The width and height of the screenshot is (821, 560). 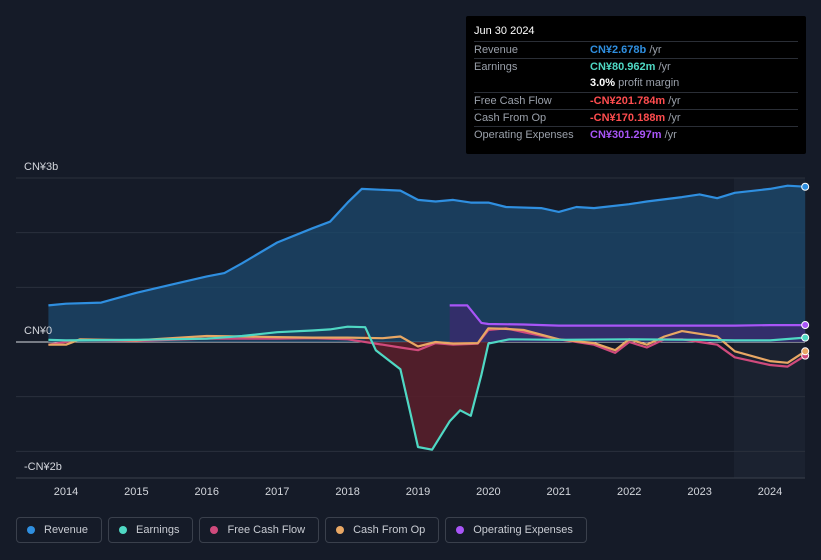 I want to click on legend-label: Revenue, so click(x=66, y=530).